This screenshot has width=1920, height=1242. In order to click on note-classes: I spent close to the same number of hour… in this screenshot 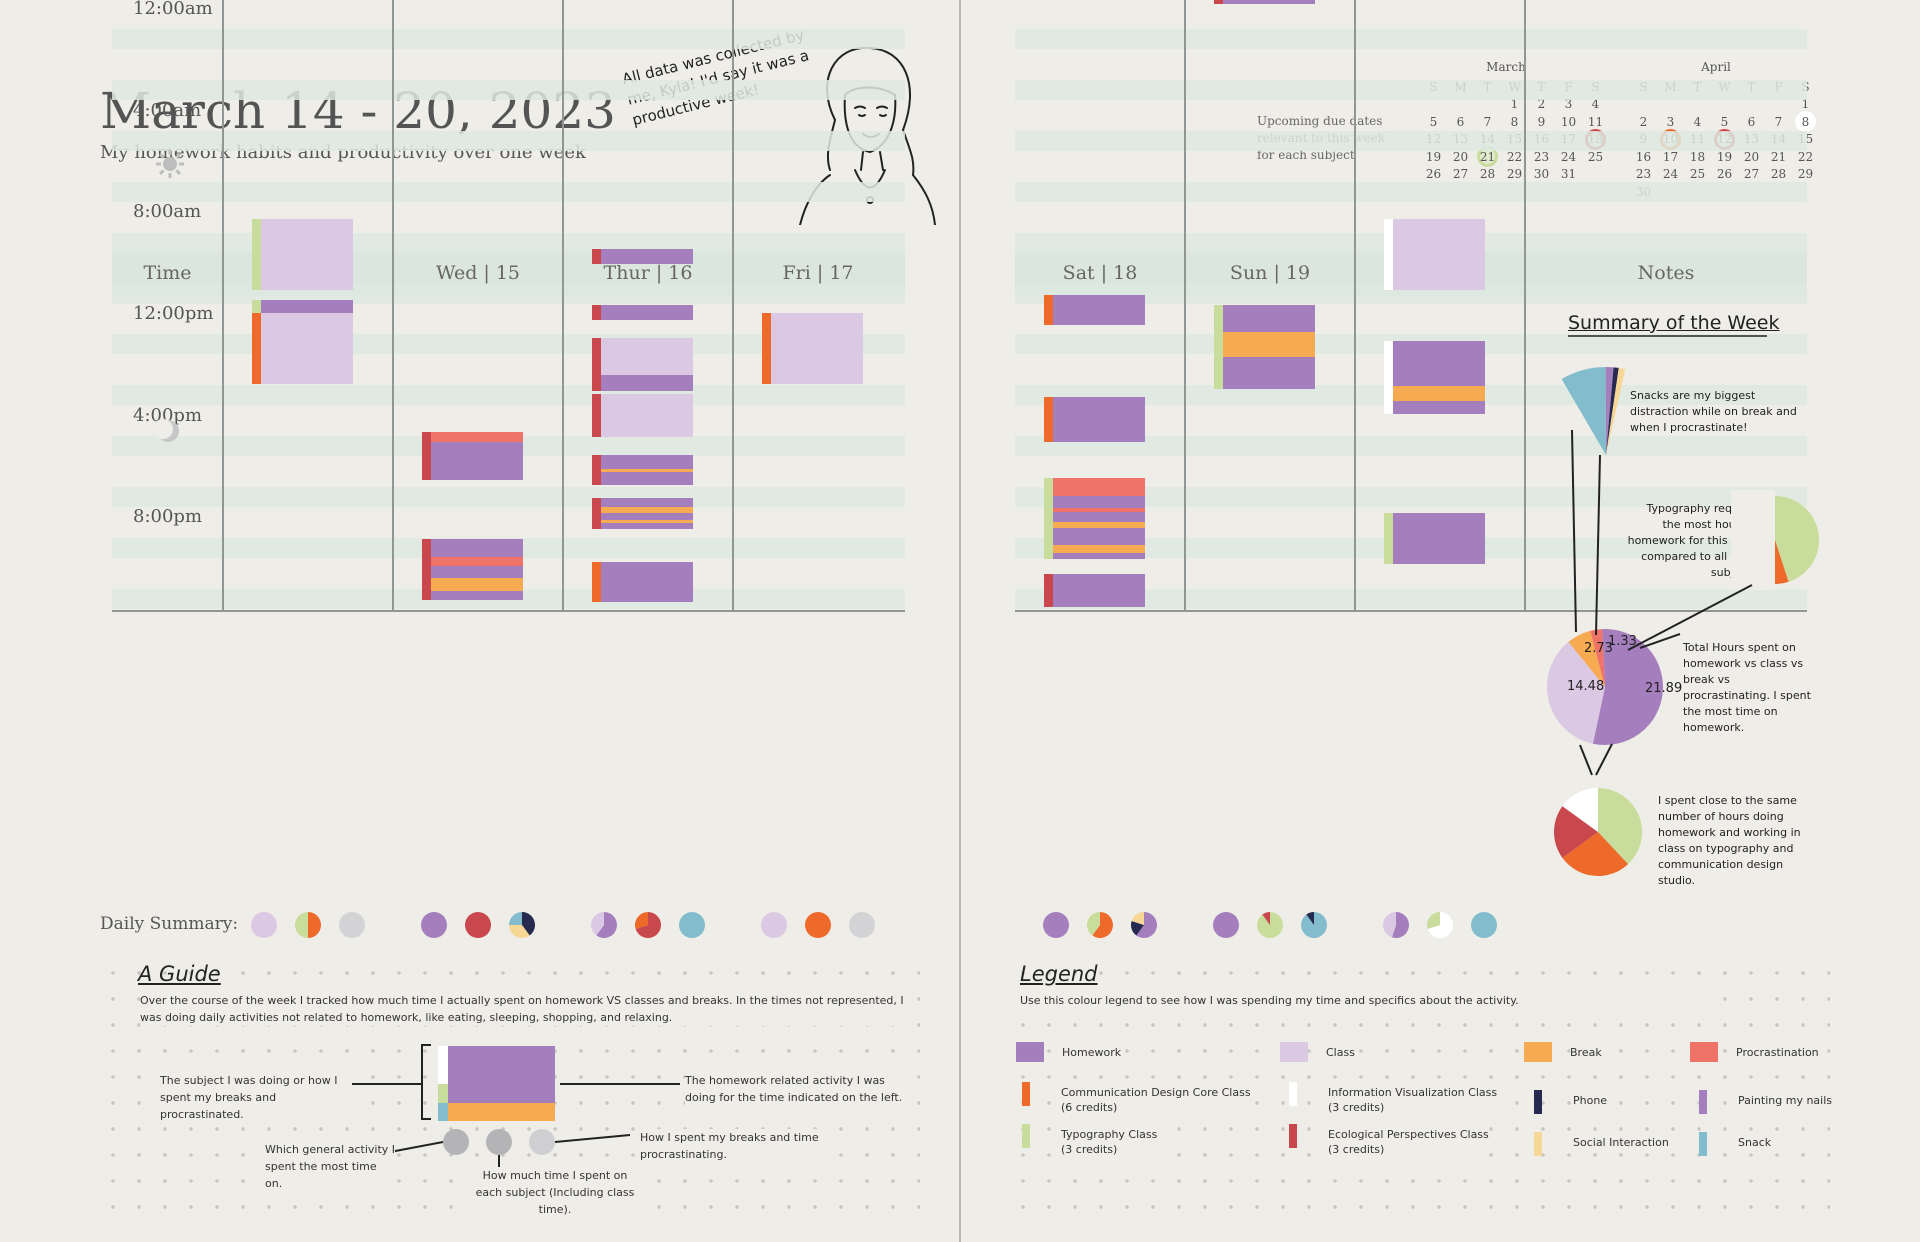, I will do `click(1729, 840)`.